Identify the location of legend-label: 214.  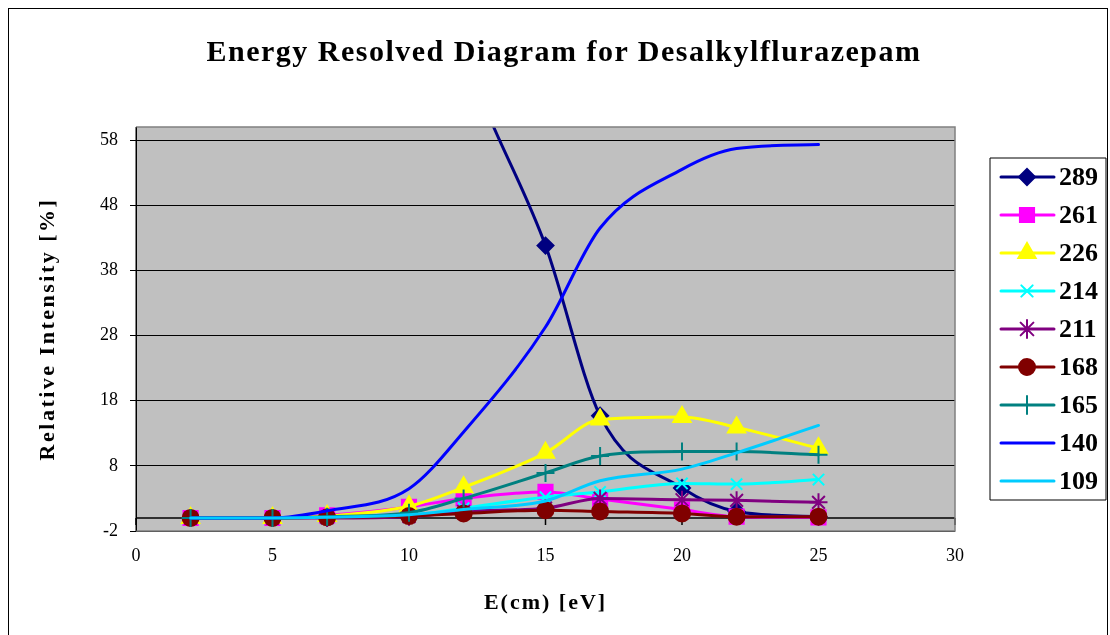
(1078, 290).